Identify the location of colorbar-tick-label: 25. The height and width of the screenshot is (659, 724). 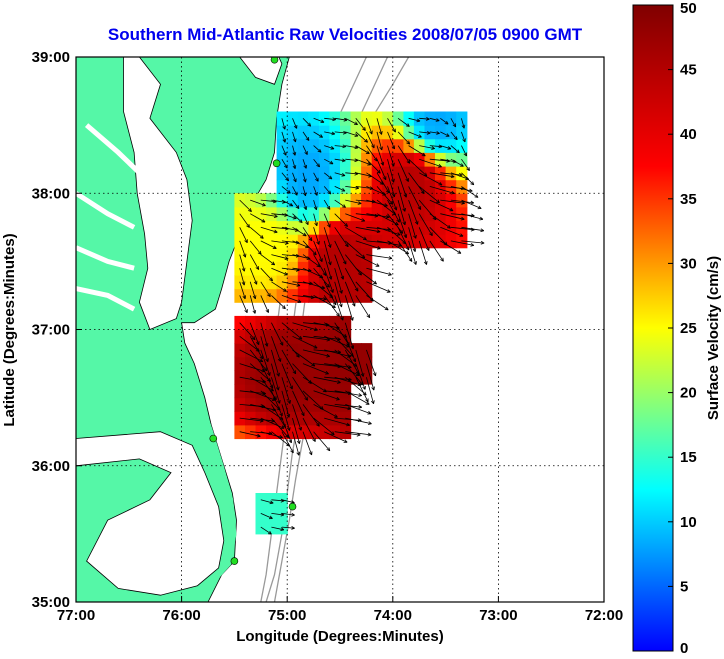
(688, 328).